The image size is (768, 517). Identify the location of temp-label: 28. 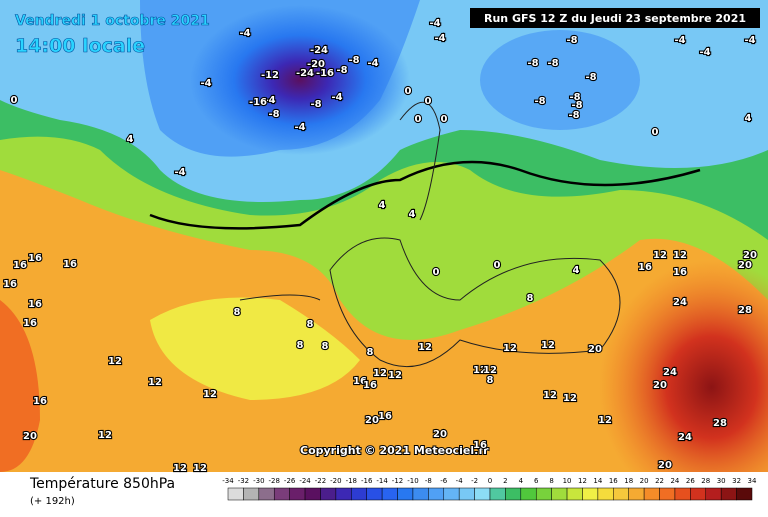
(745, 310).